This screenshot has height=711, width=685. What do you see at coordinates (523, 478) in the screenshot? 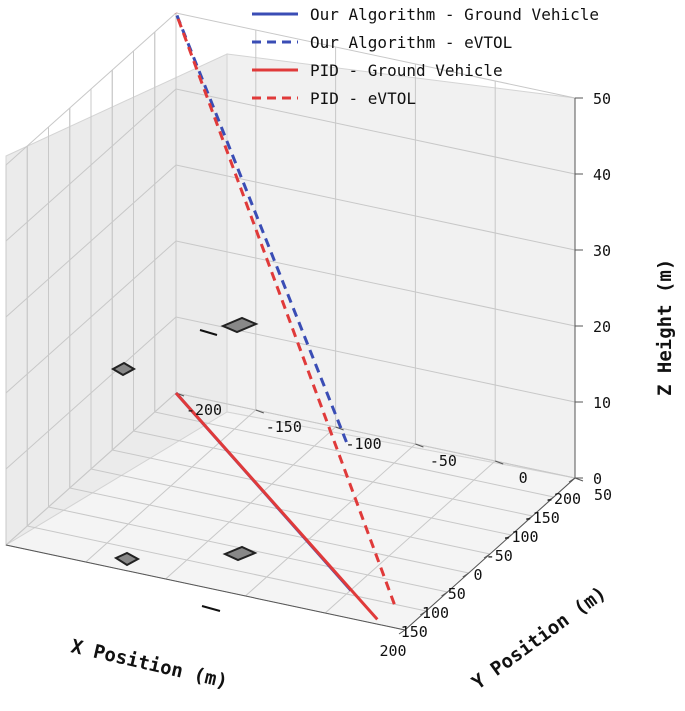
I see `y-tick-label: 0` at bounding box center [523, 478].